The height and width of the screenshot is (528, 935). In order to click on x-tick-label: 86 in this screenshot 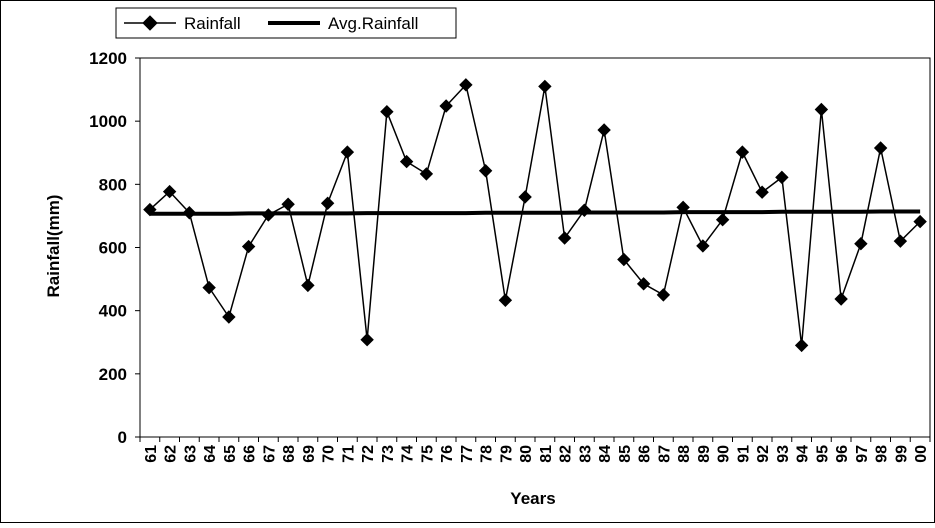, I will do `click(645, 454)`.